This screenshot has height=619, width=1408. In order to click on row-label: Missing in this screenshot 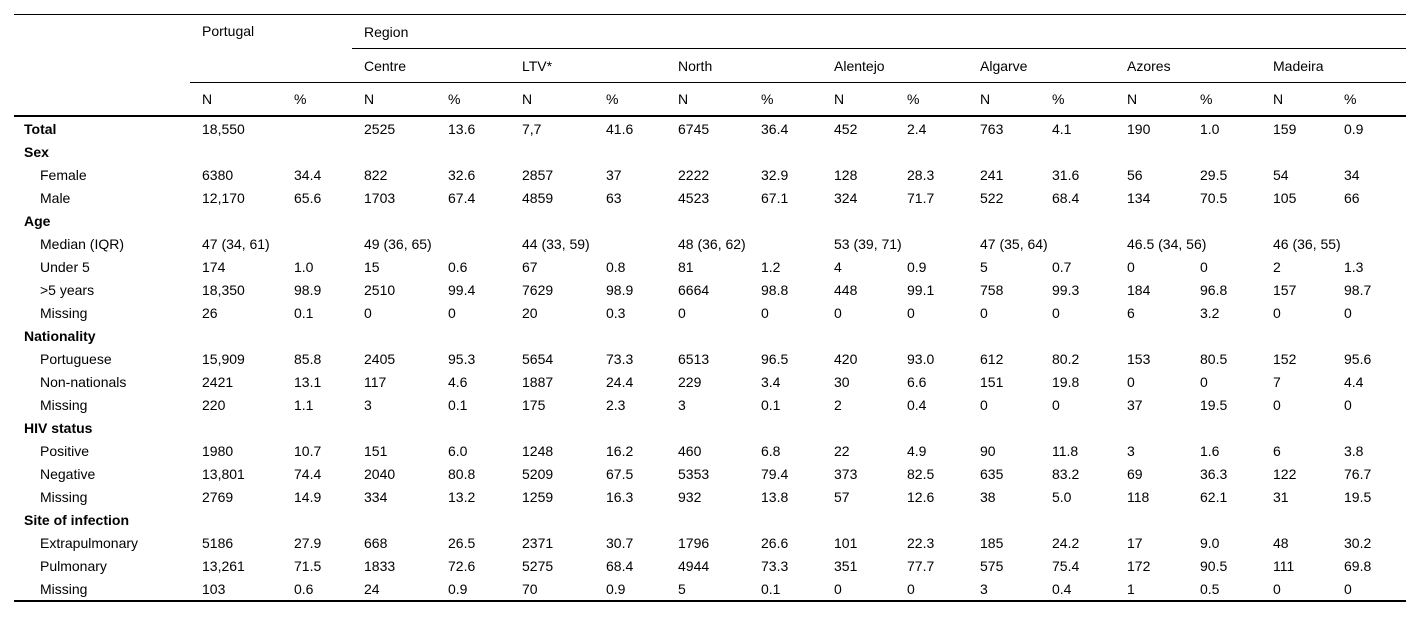, I will do `click(64, 312)`.